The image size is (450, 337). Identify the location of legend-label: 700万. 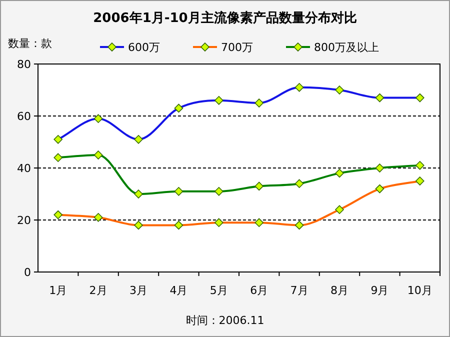
(237, 47).